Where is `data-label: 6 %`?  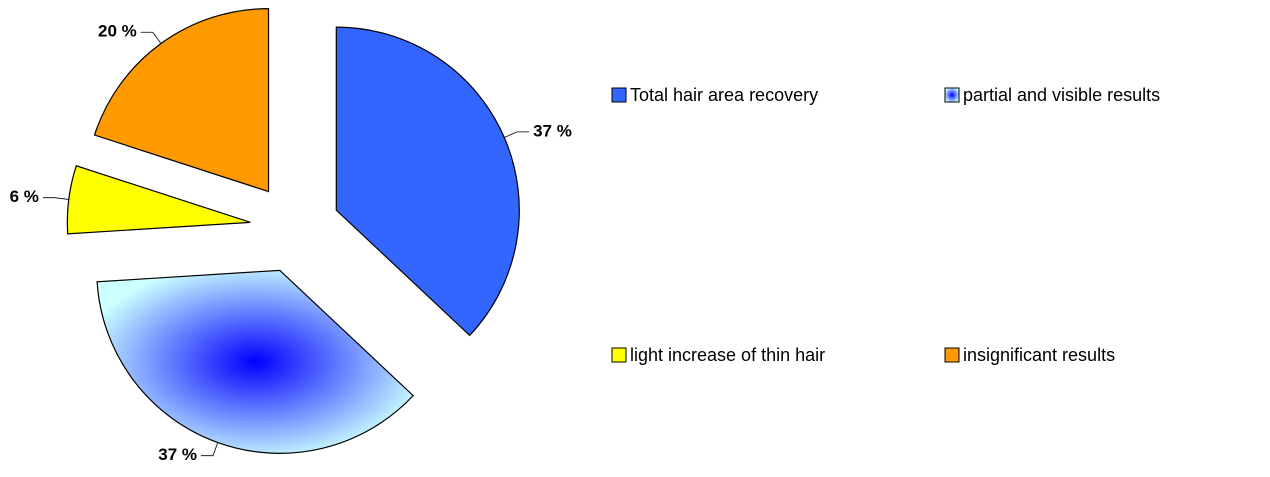
data-label: 6 % is located at coordinates (24, 196).